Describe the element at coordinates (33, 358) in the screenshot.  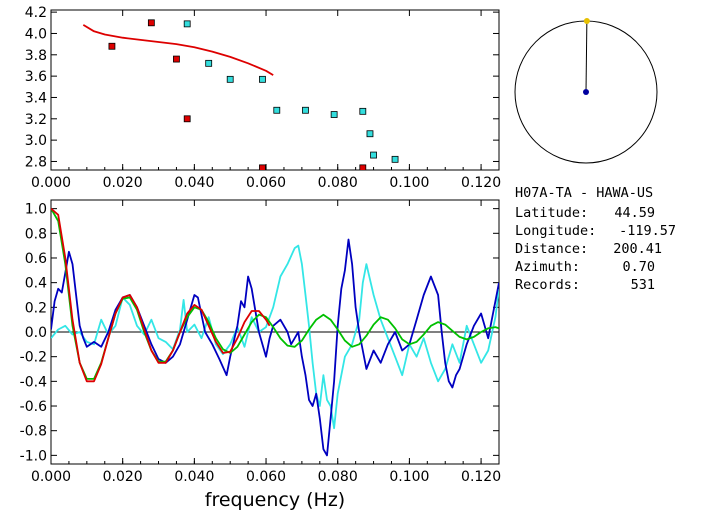
I see `y-tick-label: -0.2` at that location.